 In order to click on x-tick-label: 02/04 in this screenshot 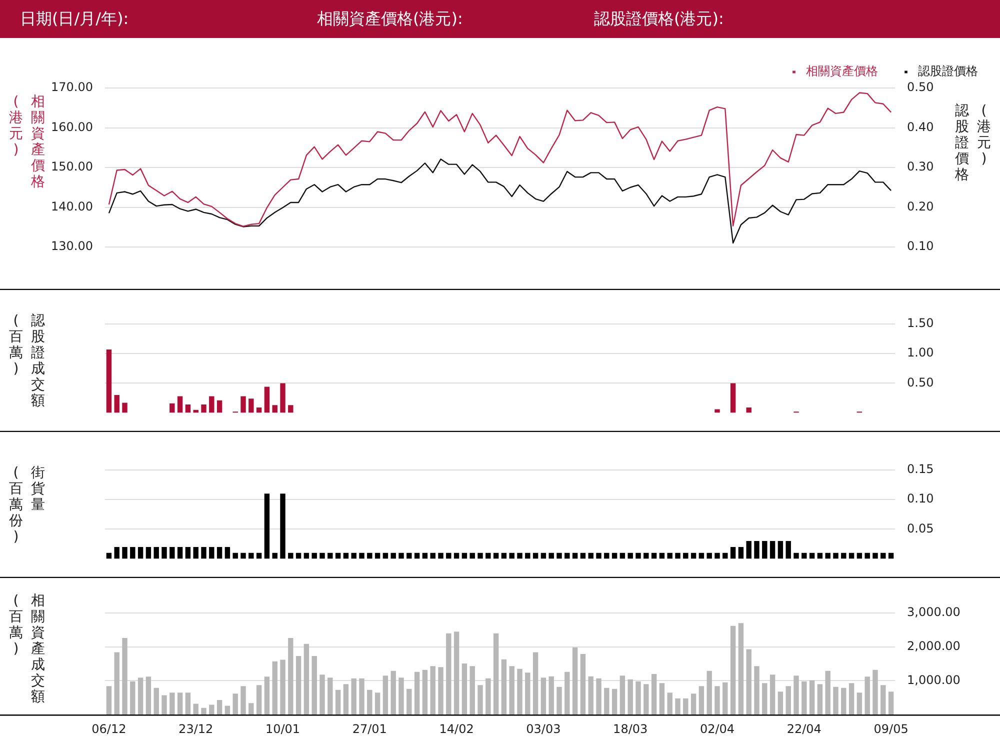, I will do `click(717, 729)`.